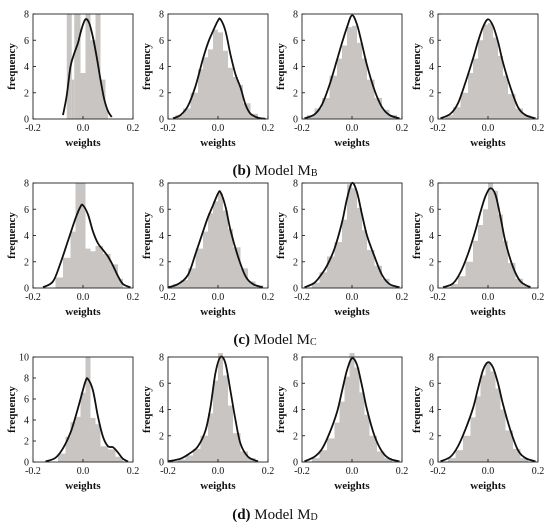 The width and height of the screenshot is (550, 530). What do you see at coordinates (477, 80) in the screenshot?
I see `histogram-panel-b4: -0.2 0.0 0.2 0 2 4 6 8 weights frequency` at bounding box center [477, 80].